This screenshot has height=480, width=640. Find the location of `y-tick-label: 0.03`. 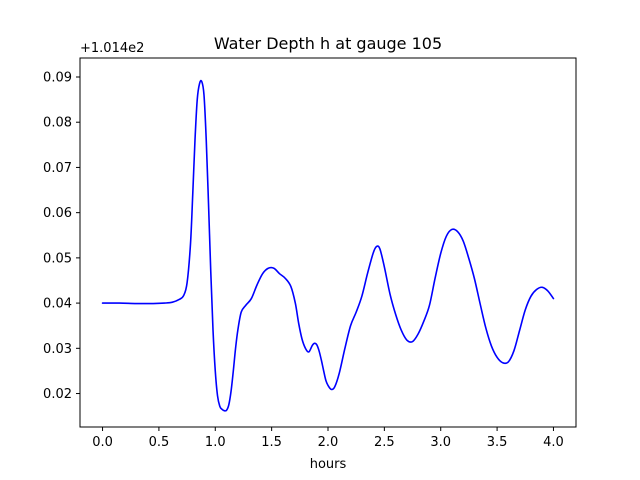

y-tick-label: 0.03 is located at coordinates (57, 349).